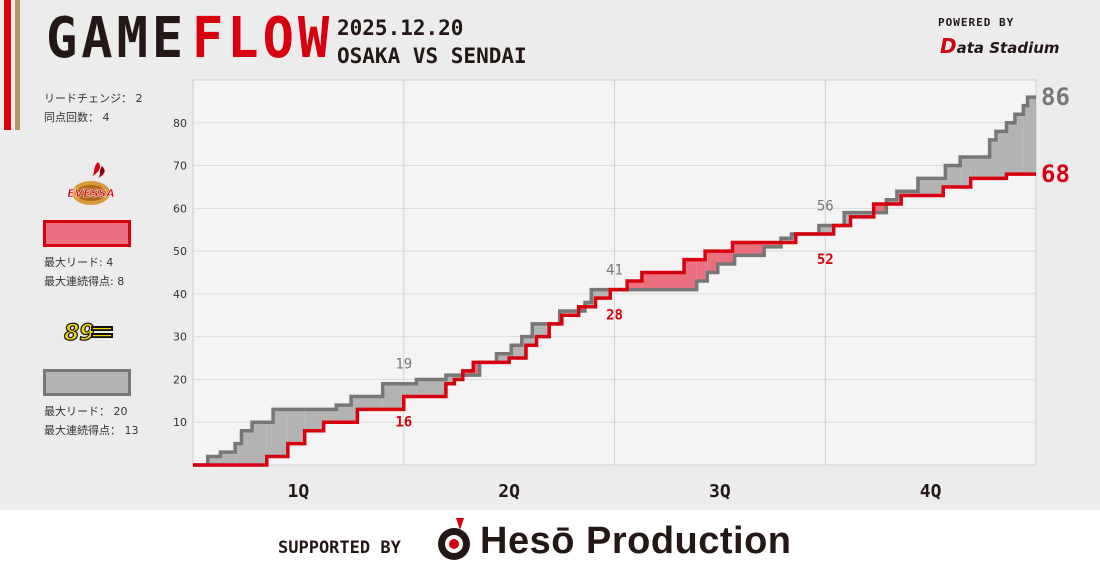 The image size is (1100, 570). Describe the element at coordinates (180, 337) in the screenshot. I see `y-tick-label: 30` at that location.